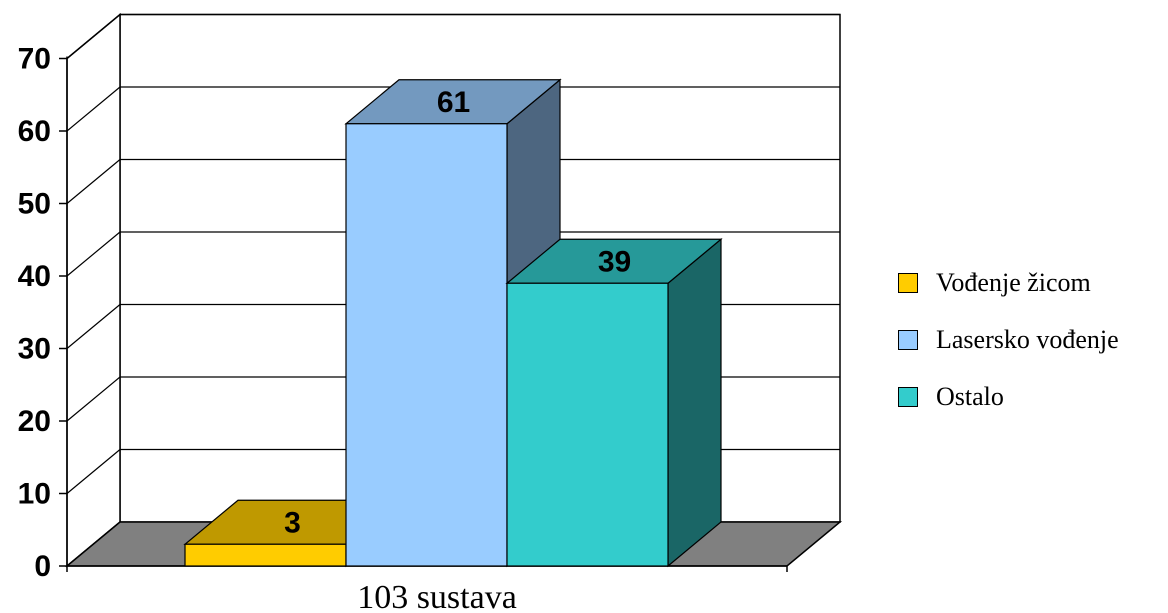 The width and height of the screenshot is (1168, 613). I want to click on data-label: 61, so click(453, 102).